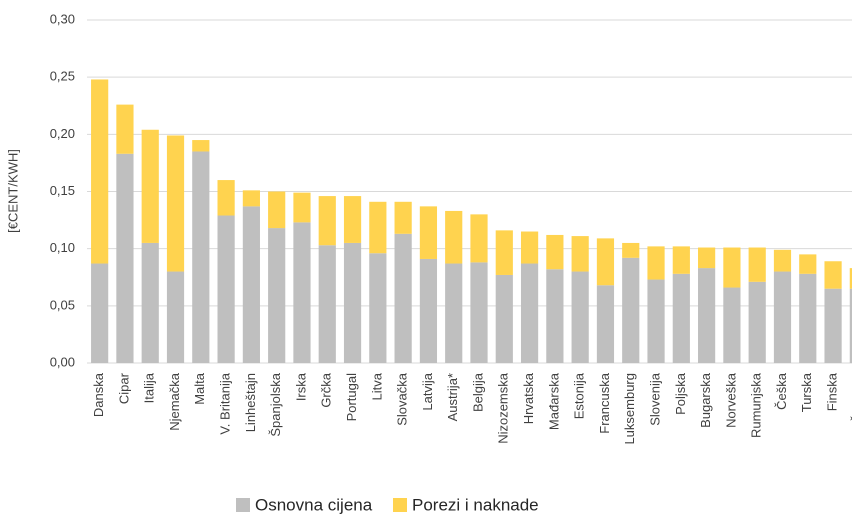  I want to click on x-tick-label: Slovačka, so click(402, 399).